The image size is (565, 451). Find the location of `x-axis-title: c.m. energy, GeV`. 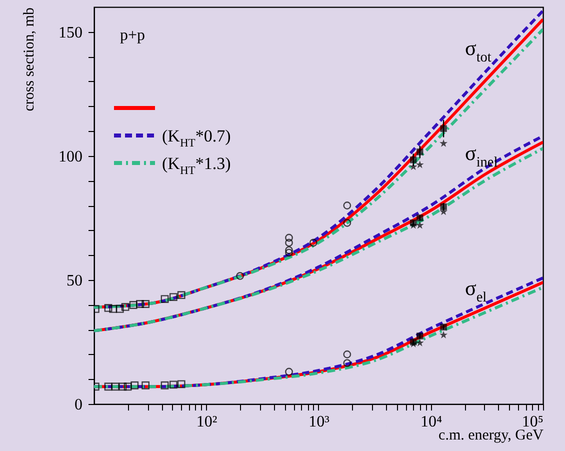

x-axis-title: c.m. energy, GeV is located at coordinates (491, 436).